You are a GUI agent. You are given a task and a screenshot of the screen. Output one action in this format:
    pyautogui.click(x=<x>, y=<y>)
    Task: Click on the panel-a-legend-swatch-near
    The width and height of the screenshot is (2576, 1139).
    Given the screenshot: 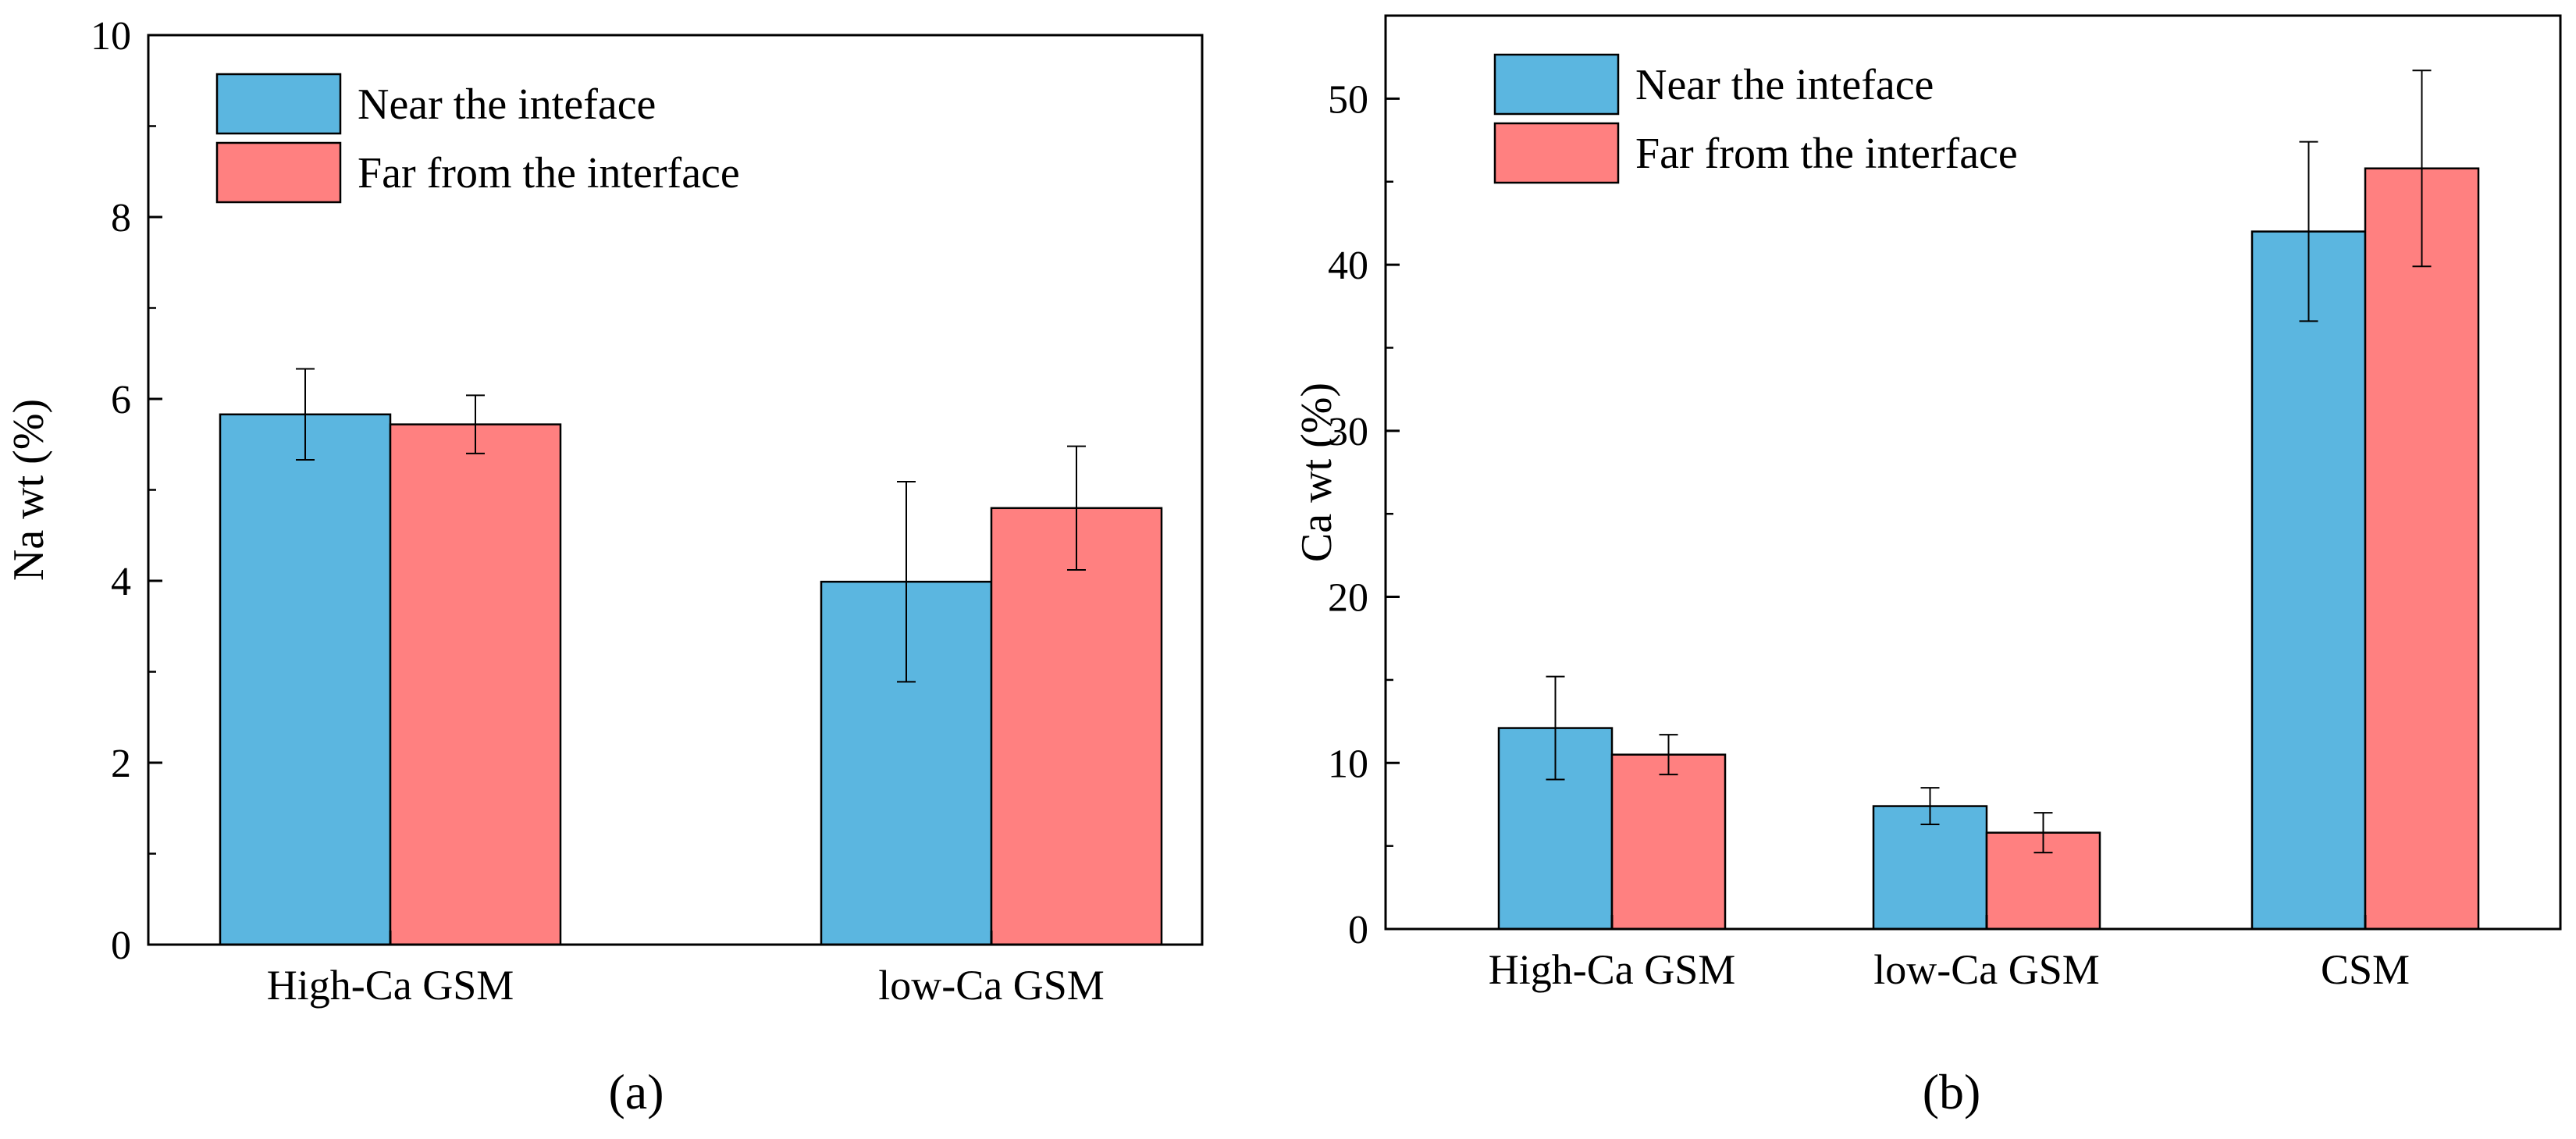 What is the action you would take?
    pyautogui.click(x=278, y=104)
    